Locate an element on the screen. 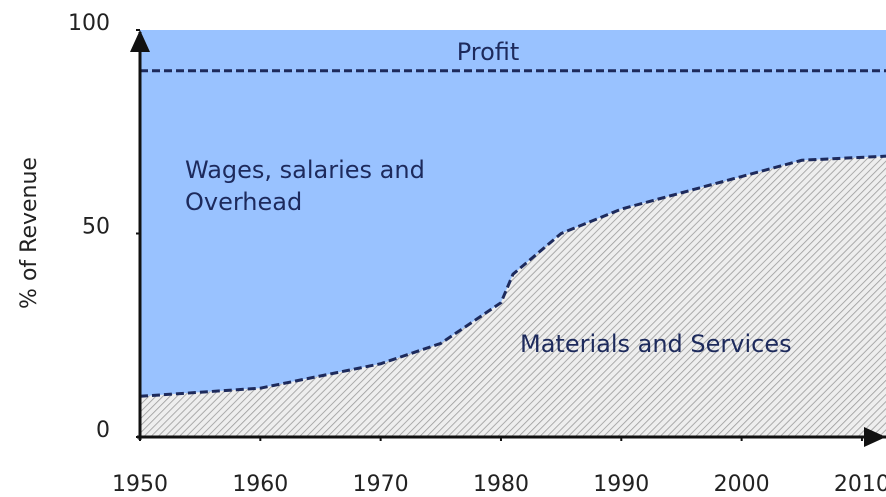 Image resolution: width=886 pixels, height=497 pixels. y-axis-arrow is located at coordinates (140, 41).